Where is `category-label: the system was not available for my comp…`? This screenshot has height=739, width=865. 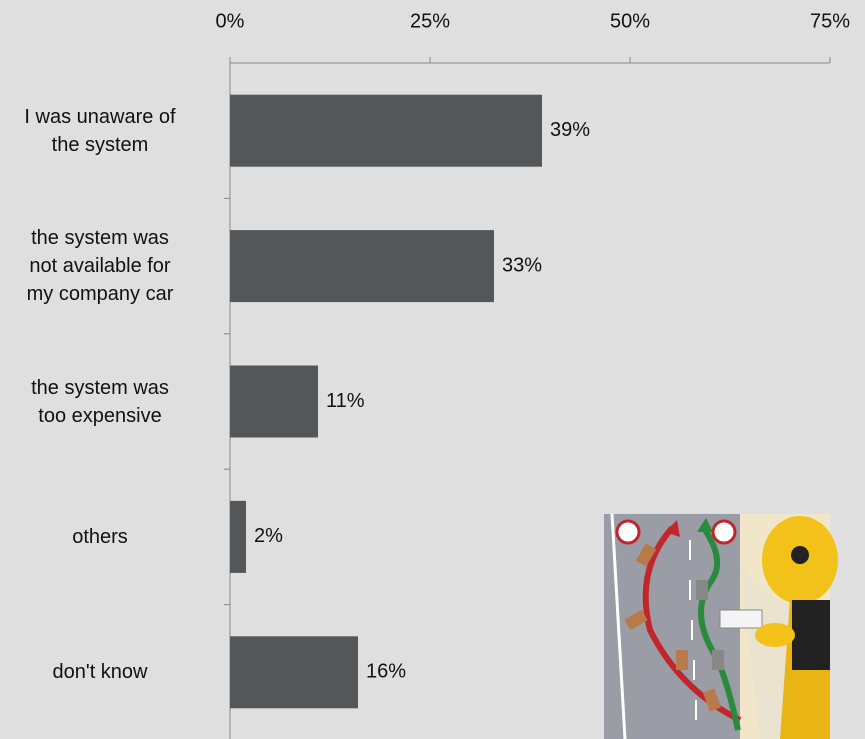 category-label: the system was not available for my comp… is located at coordinates (100, 266).